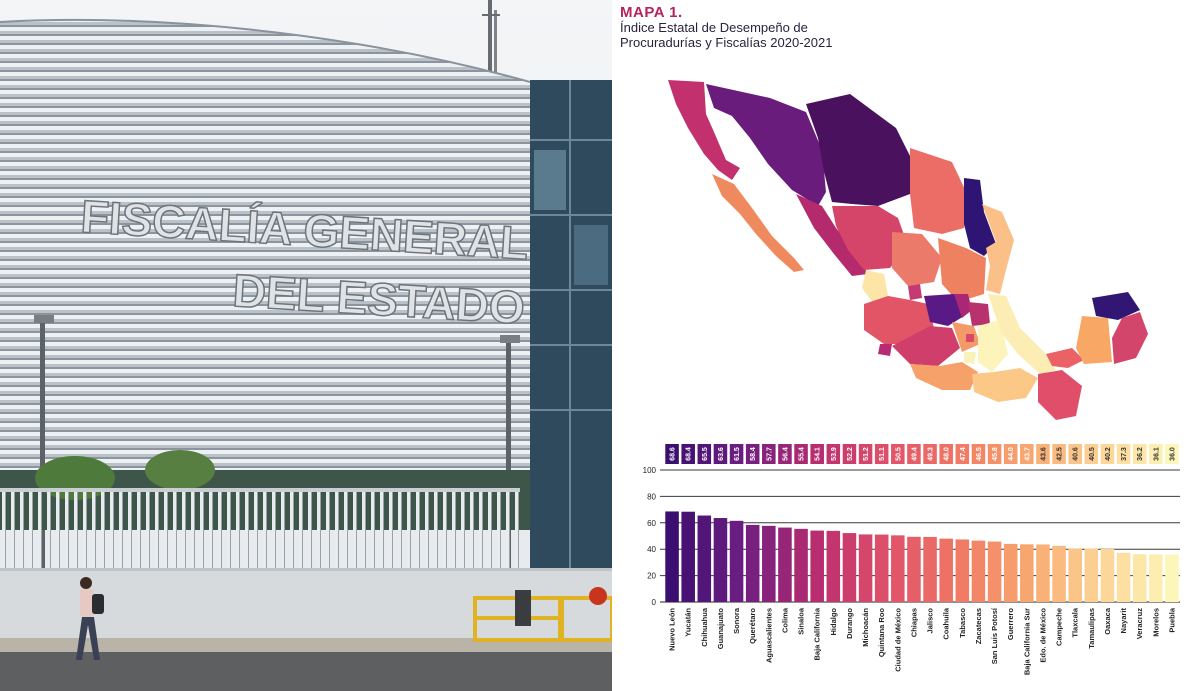 The image size is (1200, 691). I want to click on category-label: Quintana Roo, so click(881, 633).